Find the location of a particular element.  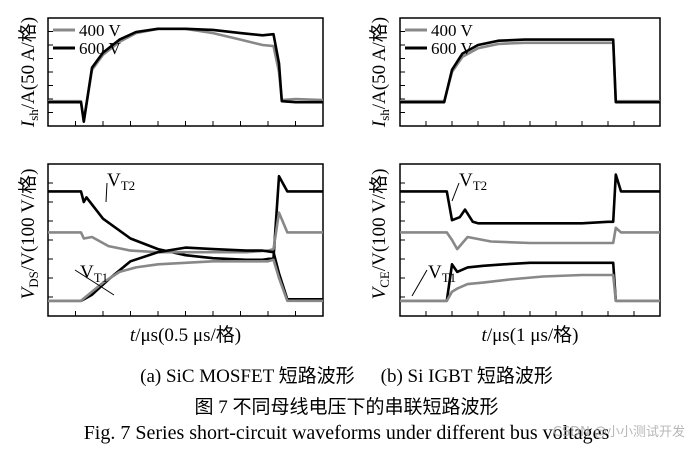

chart-igbt-vt2-leader is located at coordinates (455, 192).